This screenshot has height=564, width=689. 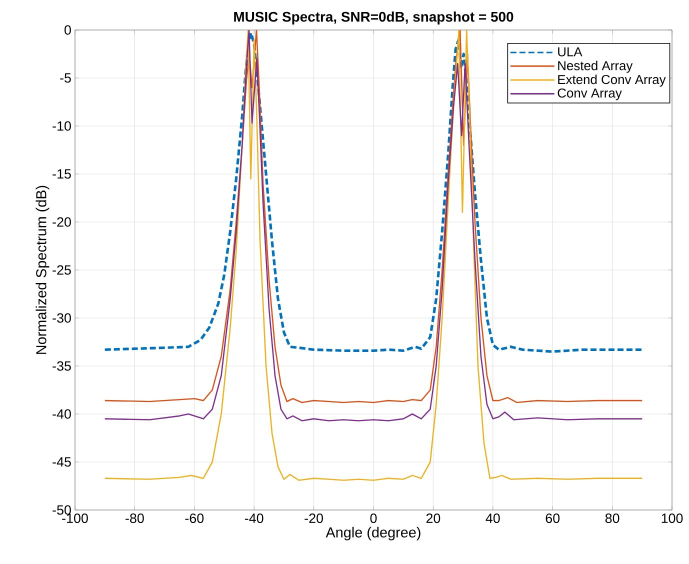 I want to click on x-axis-title: Angle (degree), so click(x=373, y=533).